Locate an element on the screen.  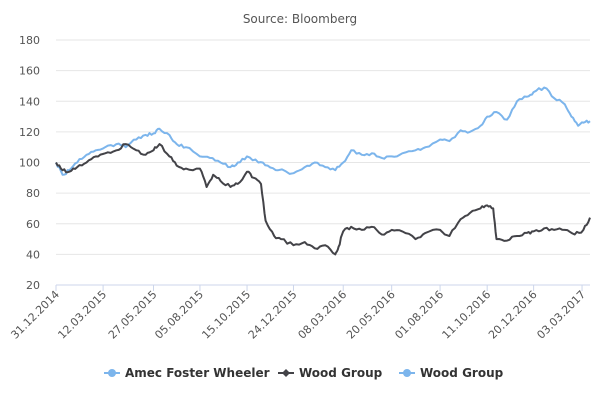
y-tick-label: 160 is located at coordinates (29, 71).